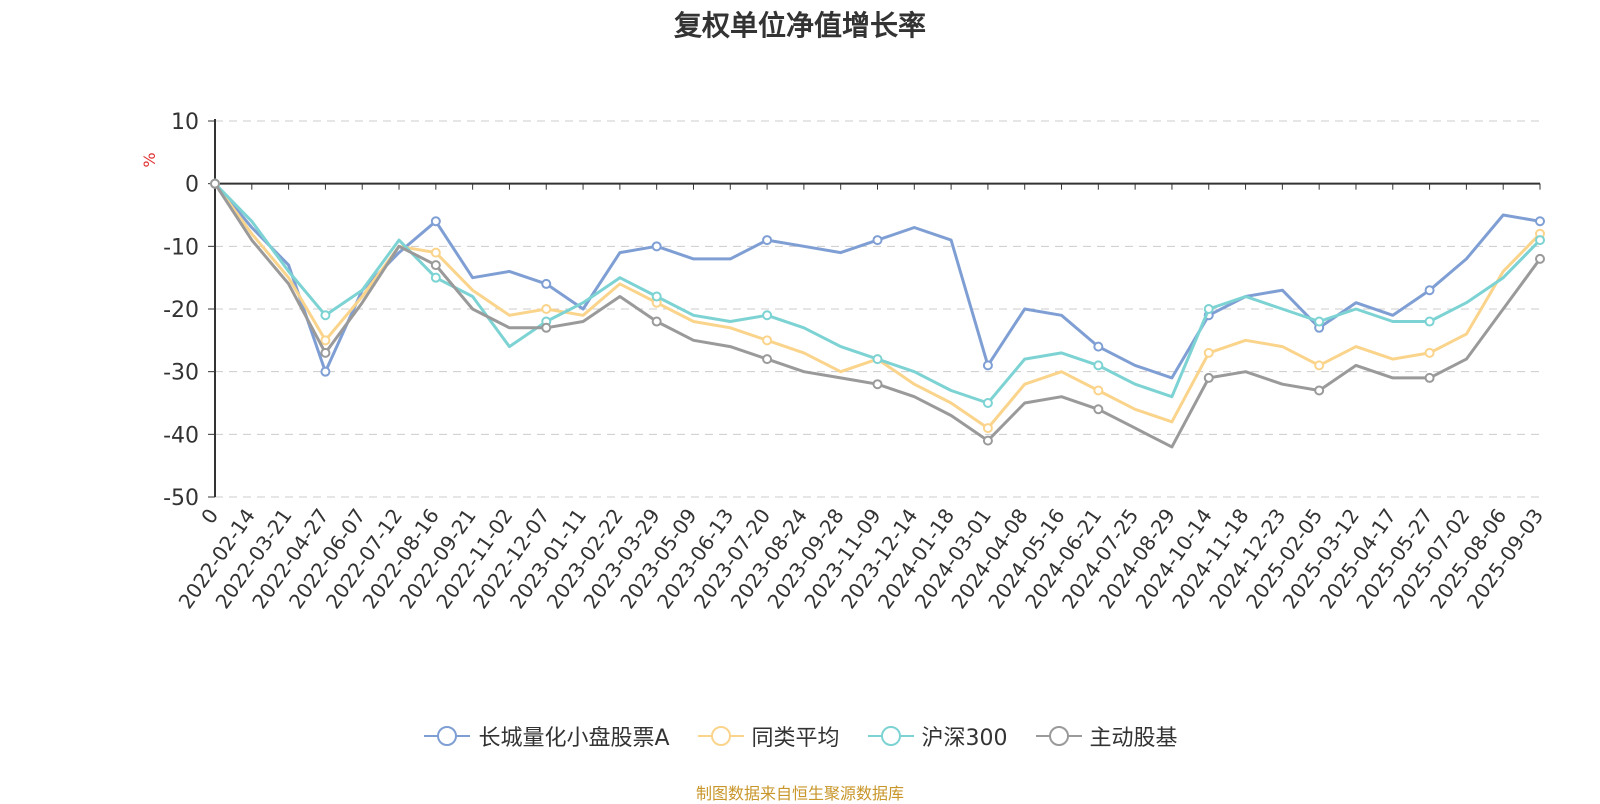 This screenshot has height=804, width=1600. I want to click on y-tick-label: 0, so click(192, 185).